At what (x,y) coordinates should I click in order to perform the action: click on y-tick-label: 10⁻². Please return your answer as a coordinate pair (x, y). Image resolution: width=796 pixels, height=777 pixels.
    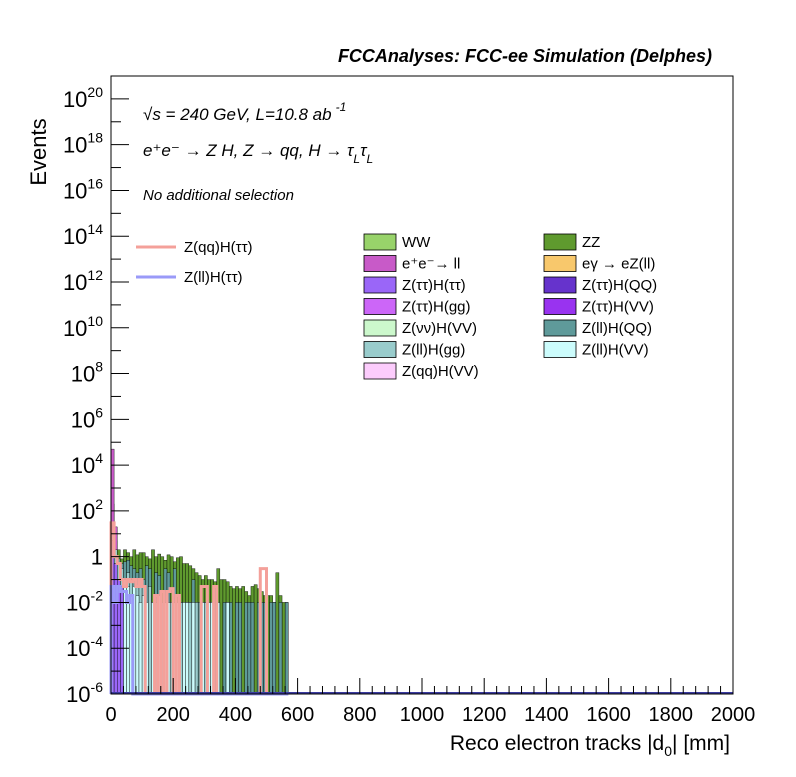
    Looking at the image, I should click on (84, 601).